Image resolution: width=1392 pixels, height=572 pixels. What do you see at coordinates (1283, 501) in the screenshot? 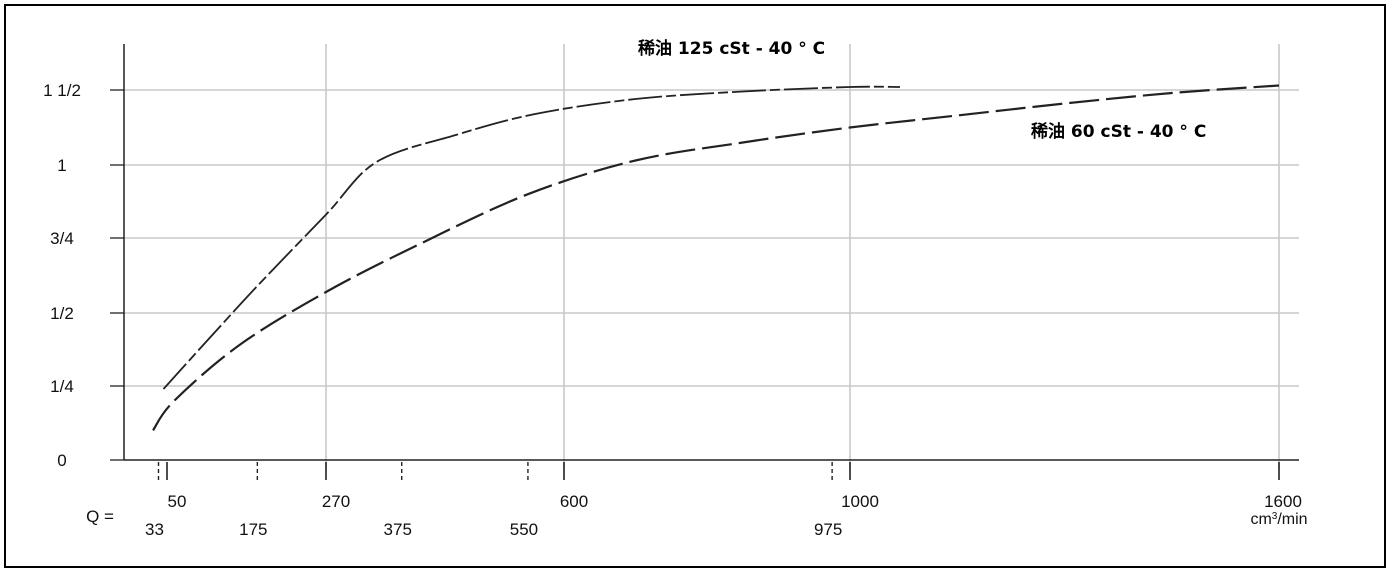
I see `x-tick-label-upper: 1600` at bounding box center [1283, 501].